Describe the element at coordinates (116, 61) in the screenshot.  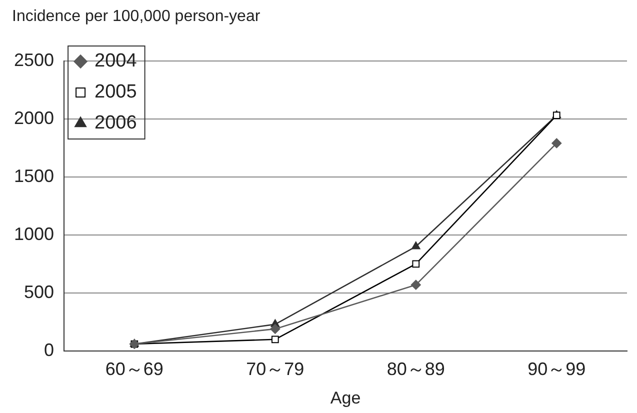
I see `legend-label: 2004` at that location.